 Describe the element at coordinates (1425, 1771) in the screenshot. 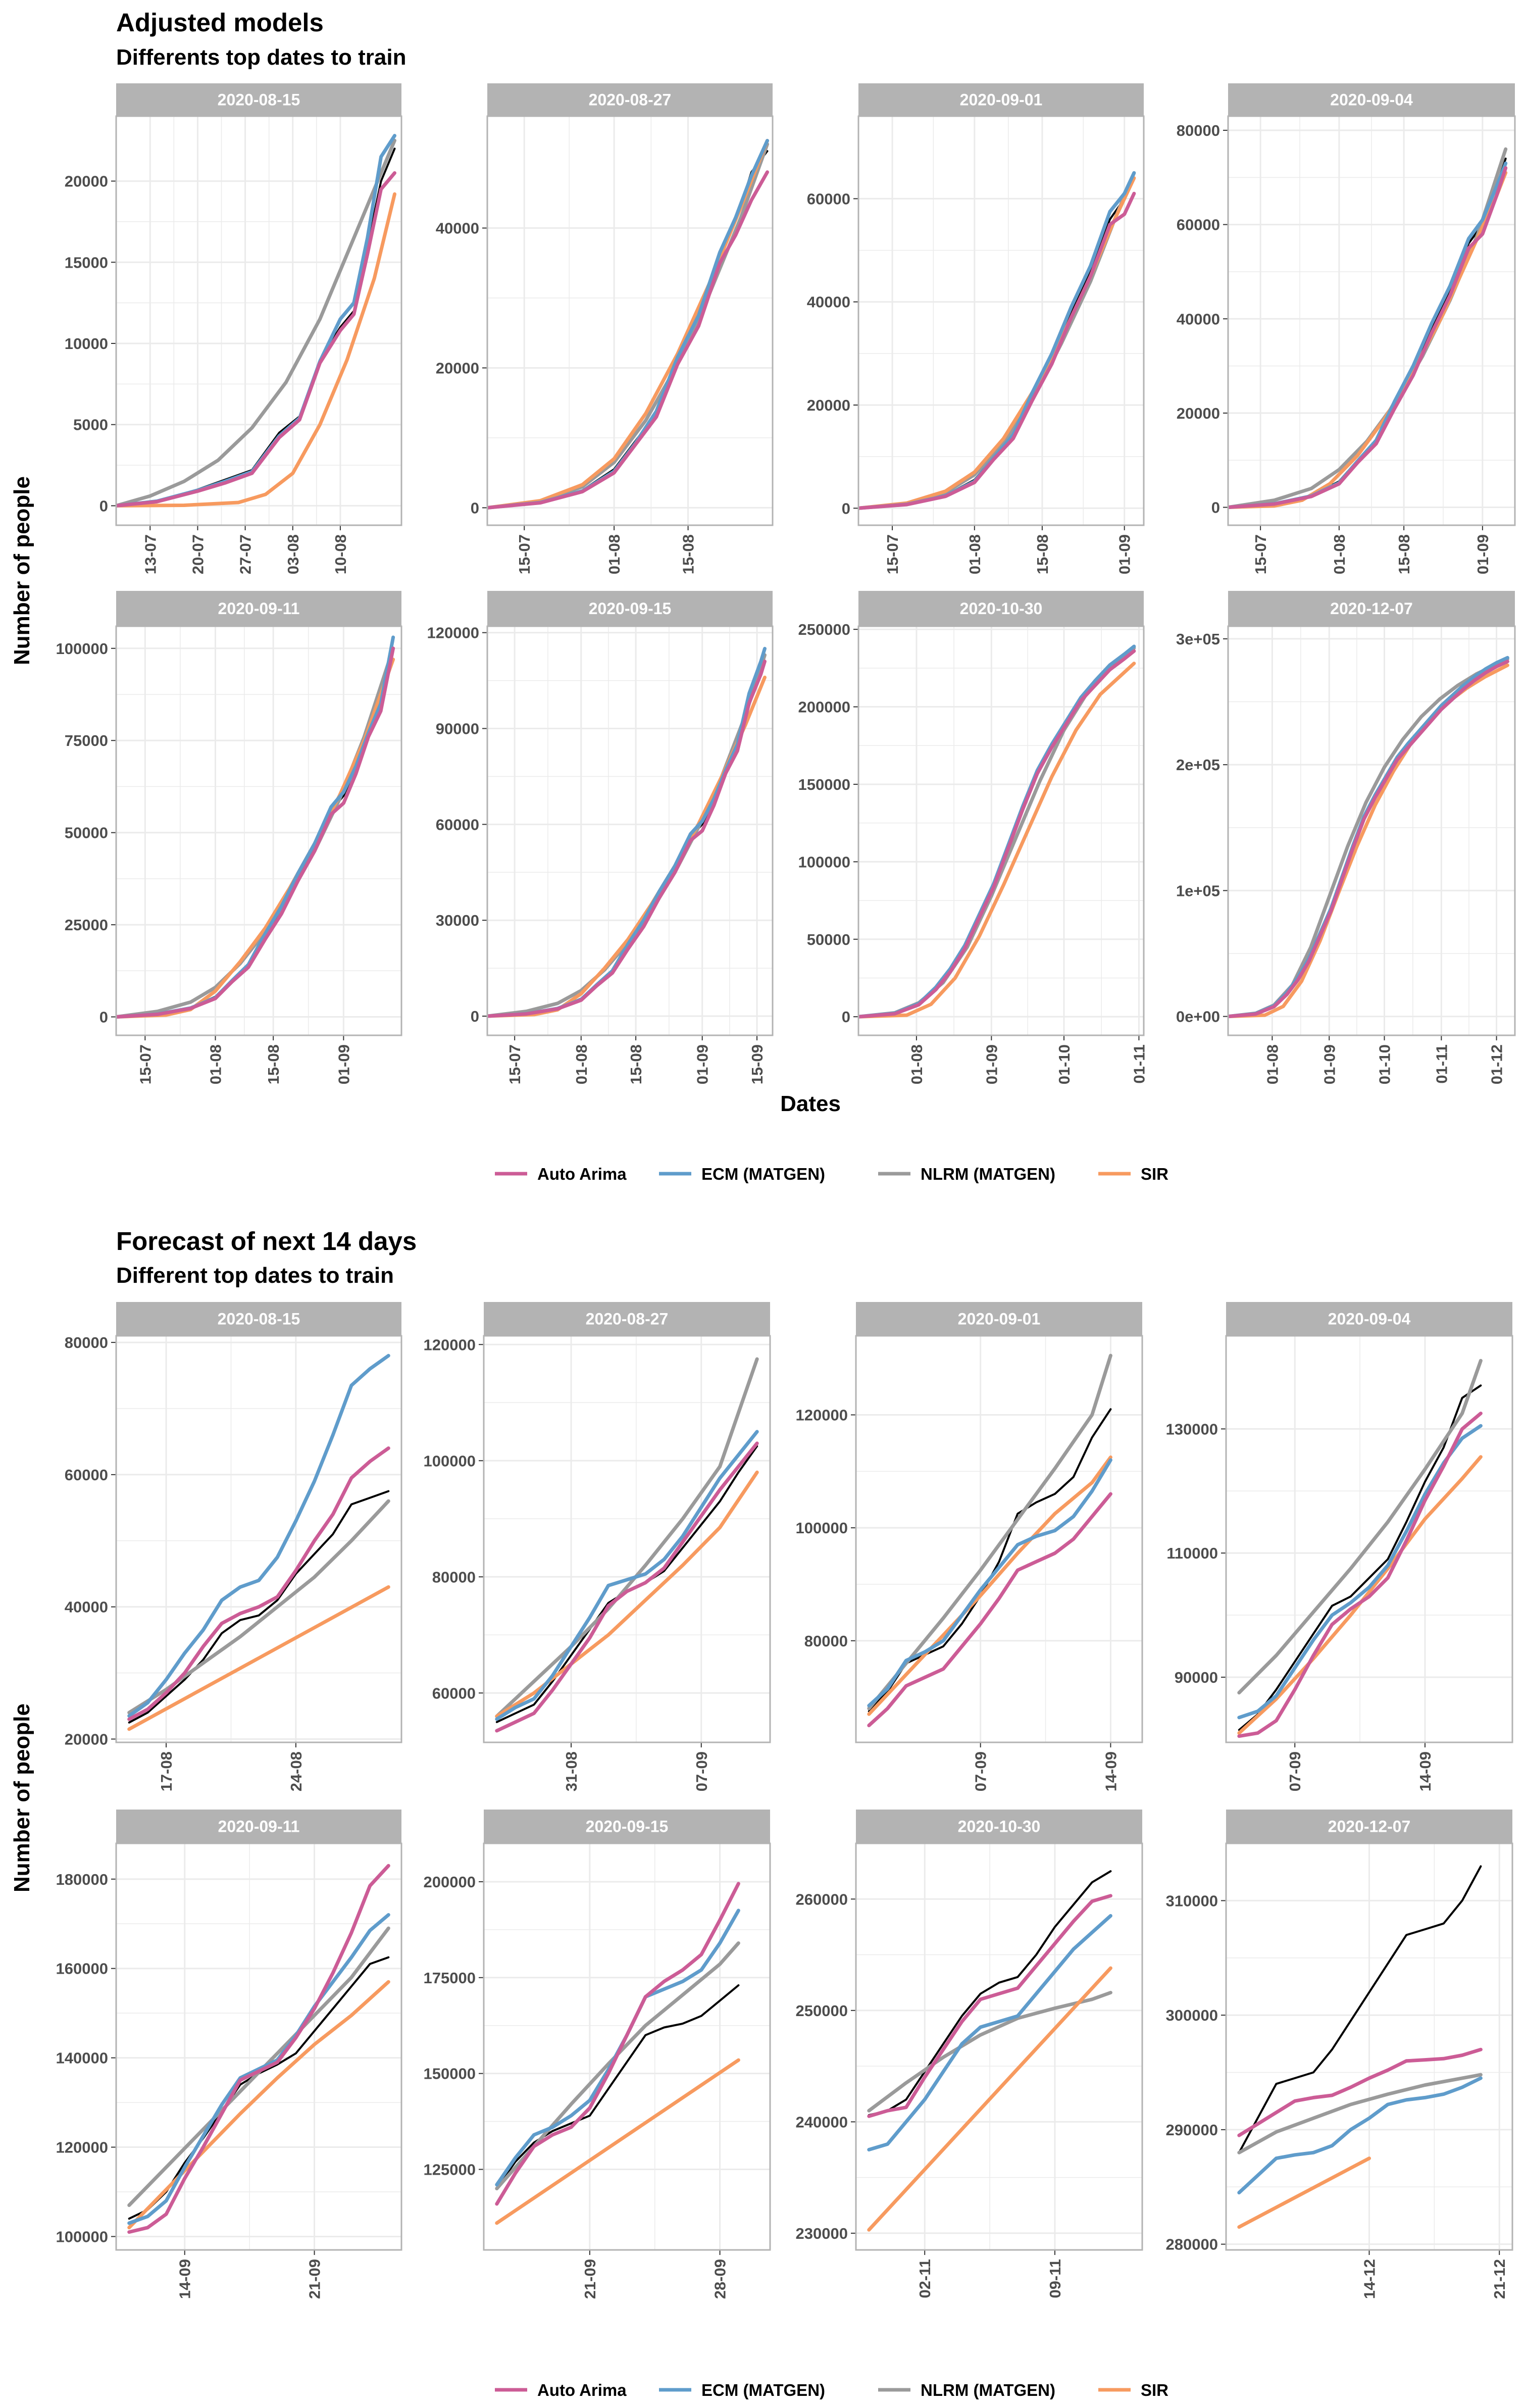

I see `forecast-panel-2020-09-04-x-tick-label: 14-09` at that location.